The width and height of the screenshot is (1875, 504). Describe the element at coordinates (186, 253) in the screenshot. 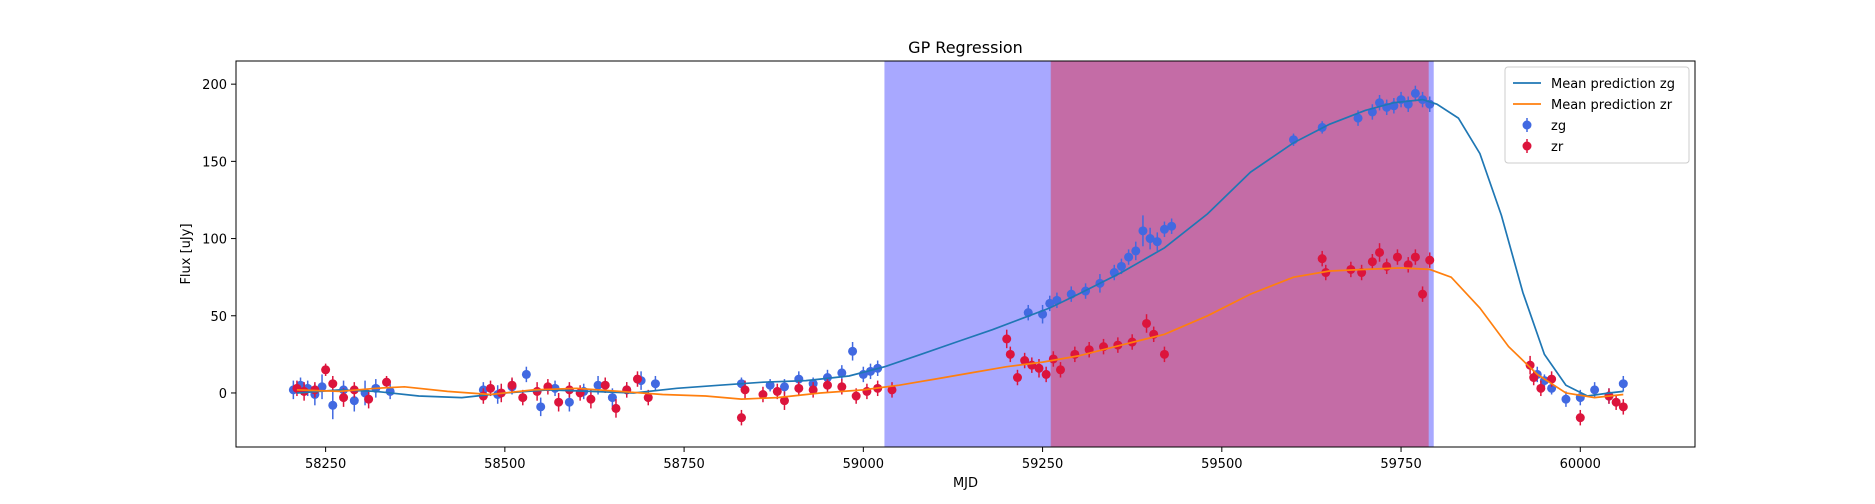

I see `y-axis-label: Flux [uJy]` at that location.